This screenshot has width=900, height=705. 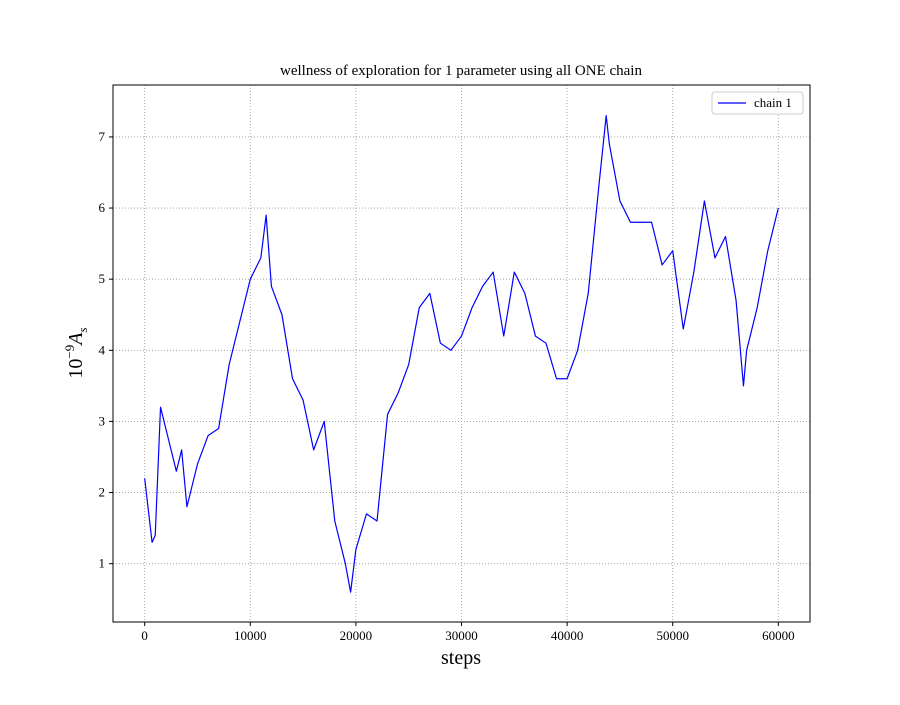 I want to click on y-tick-label: 1, so click(x=102, y=563).